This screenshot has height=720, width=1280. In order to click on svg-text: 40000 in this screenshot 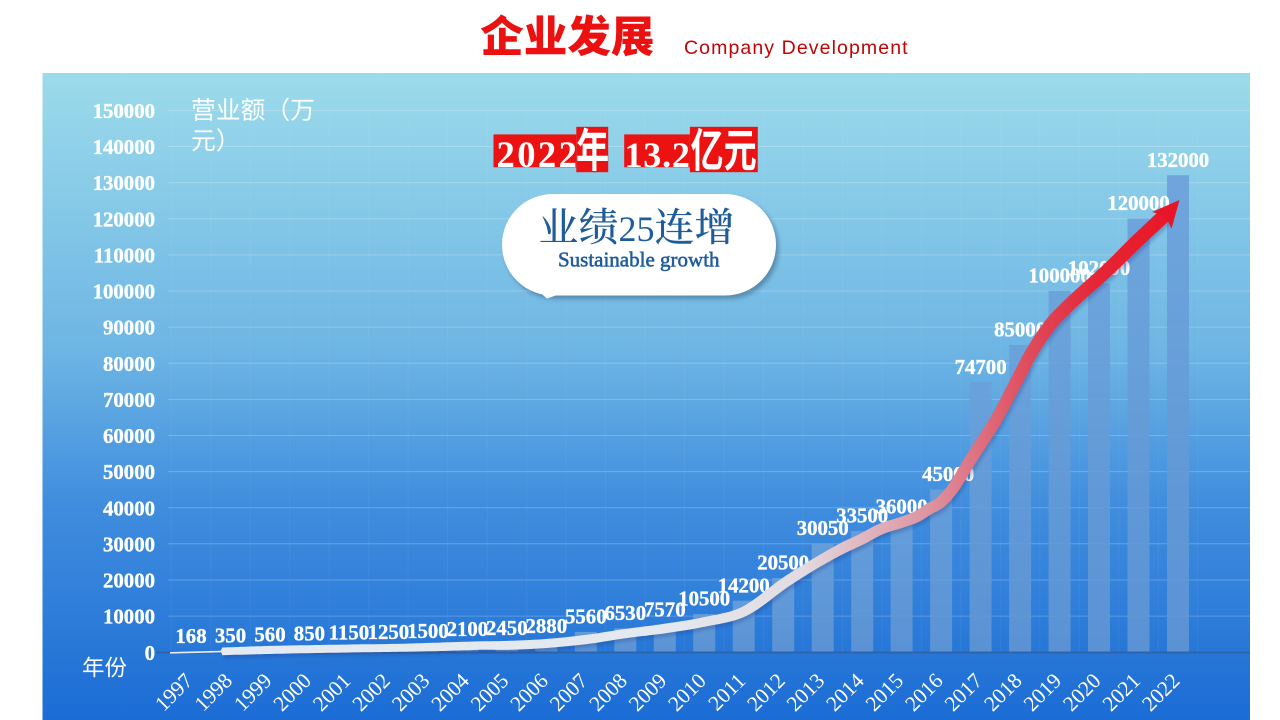, I will do `click(129, 508)`.